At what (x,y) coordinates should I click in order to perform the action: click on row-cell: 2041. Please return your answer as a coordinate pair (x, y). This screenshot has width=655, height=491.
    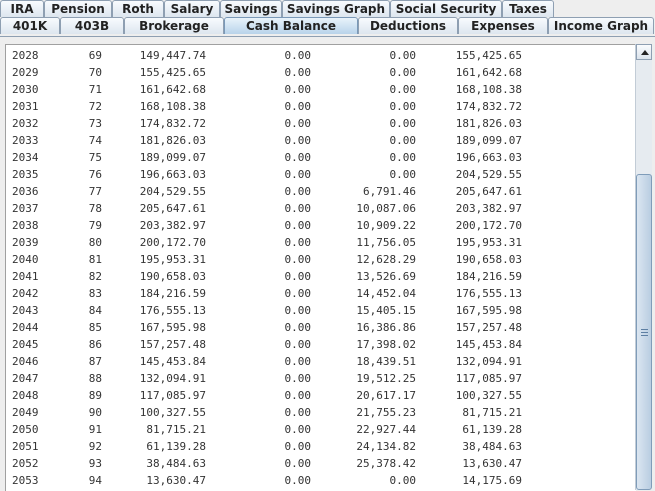
    Looking at the image, I should click on (25, 276).